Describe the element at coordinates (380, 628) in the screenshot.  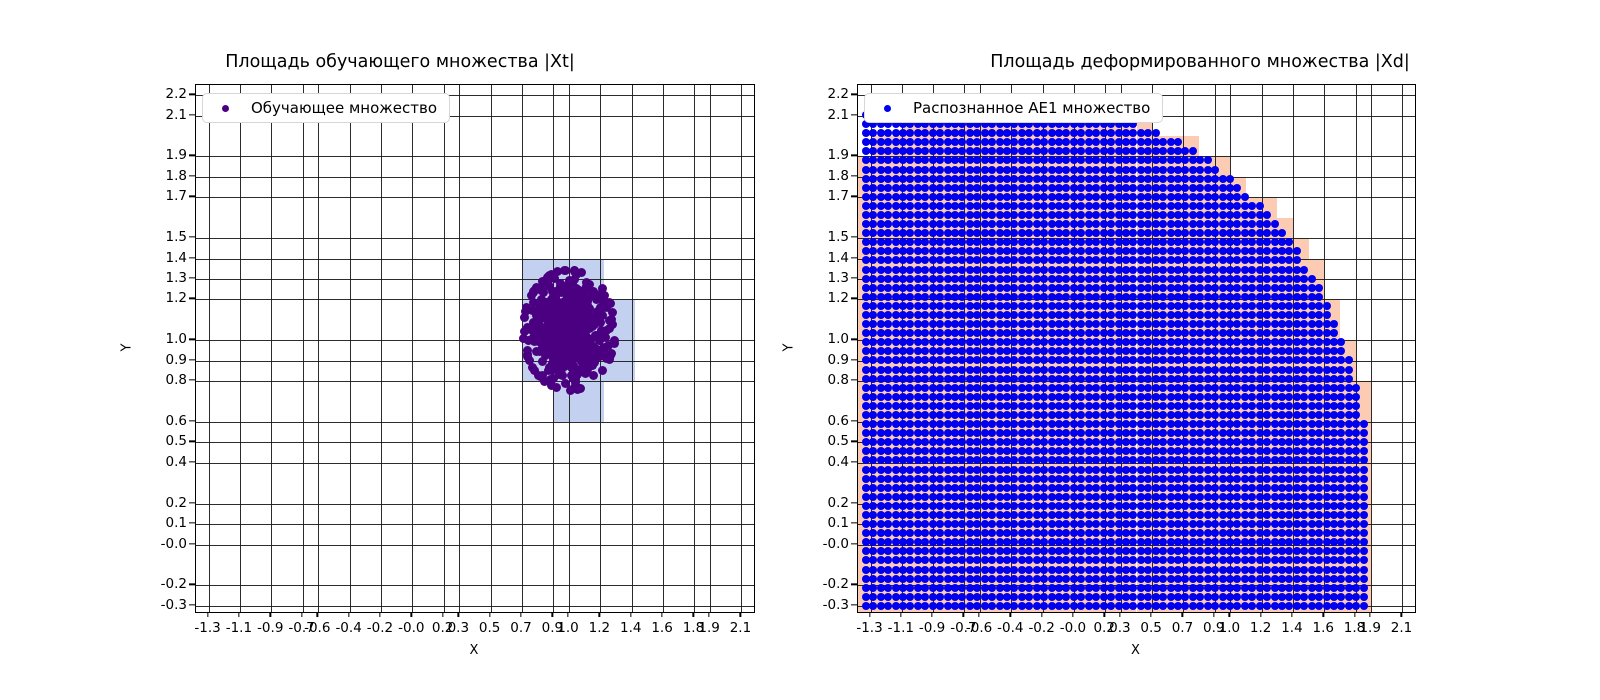
I see `x-tick-label: -0.2` at that location.